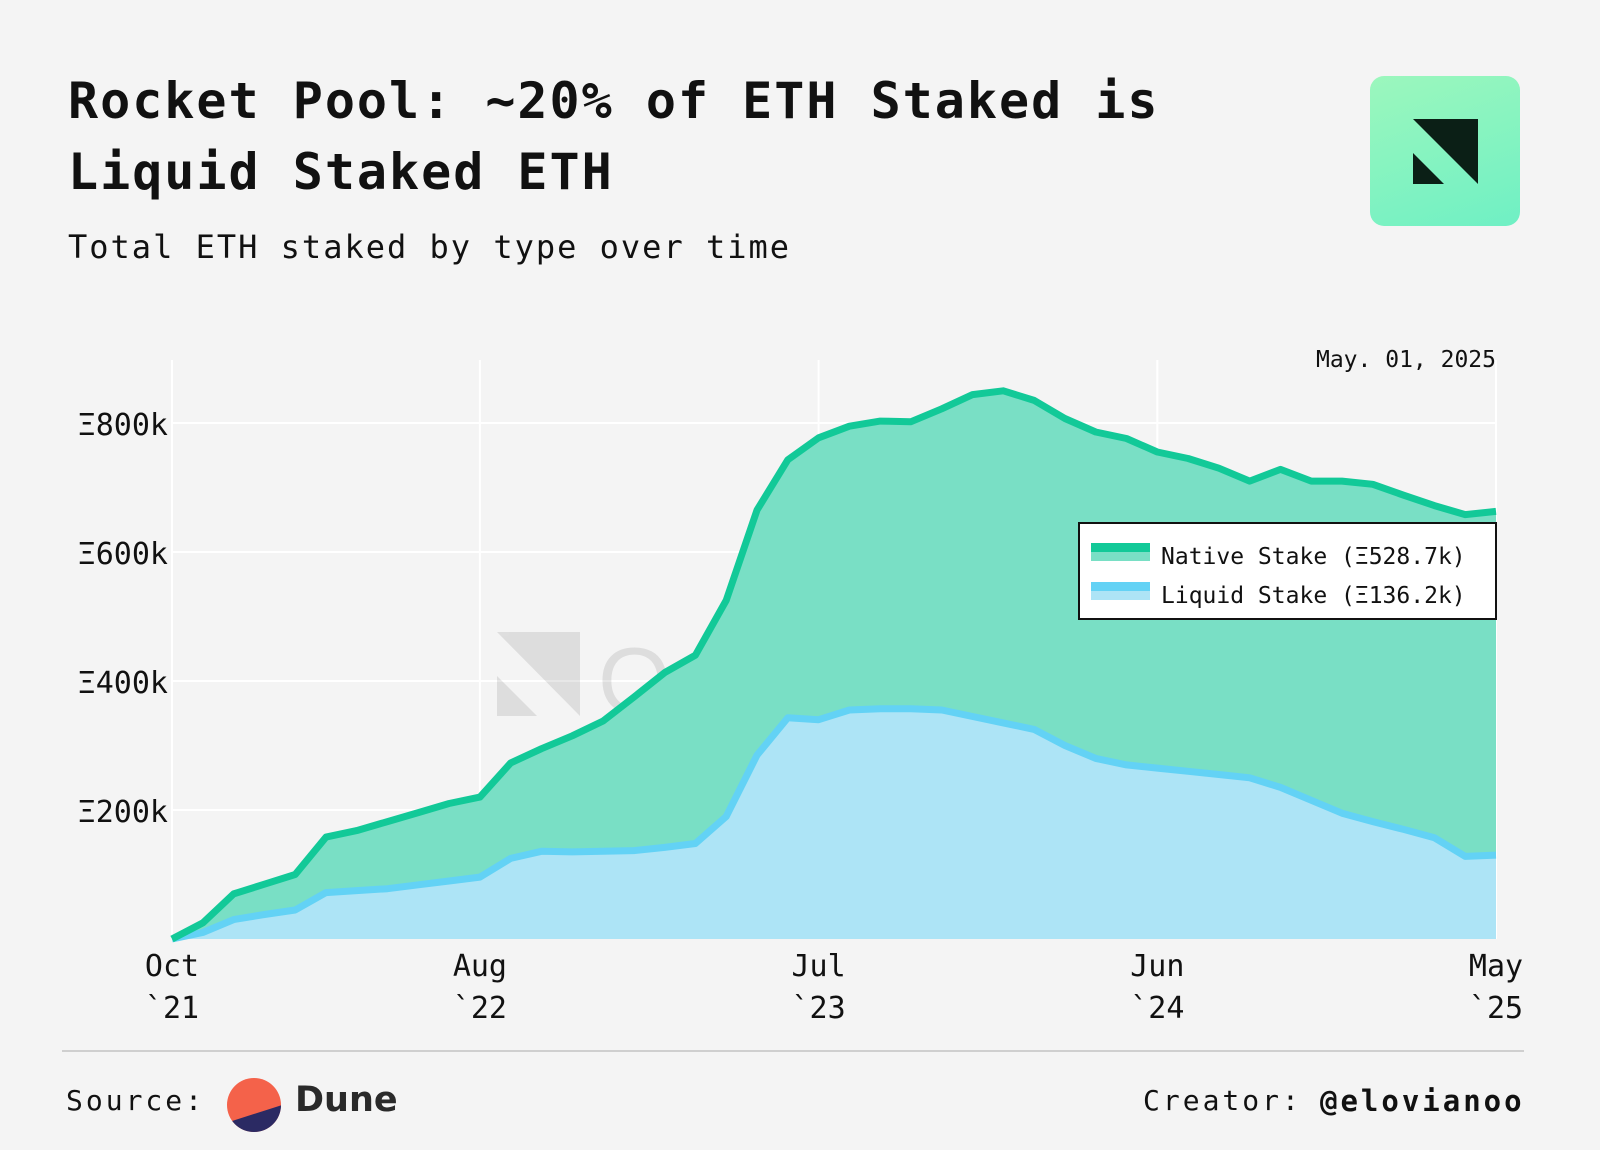 This screenshot has height=1150, width=1600. Describe the element at coordinates (834, 987) in the screenshot. I see `x-axis: Oct `21 Aug `22 Jul `23 Jun `24 May `25` at that location.